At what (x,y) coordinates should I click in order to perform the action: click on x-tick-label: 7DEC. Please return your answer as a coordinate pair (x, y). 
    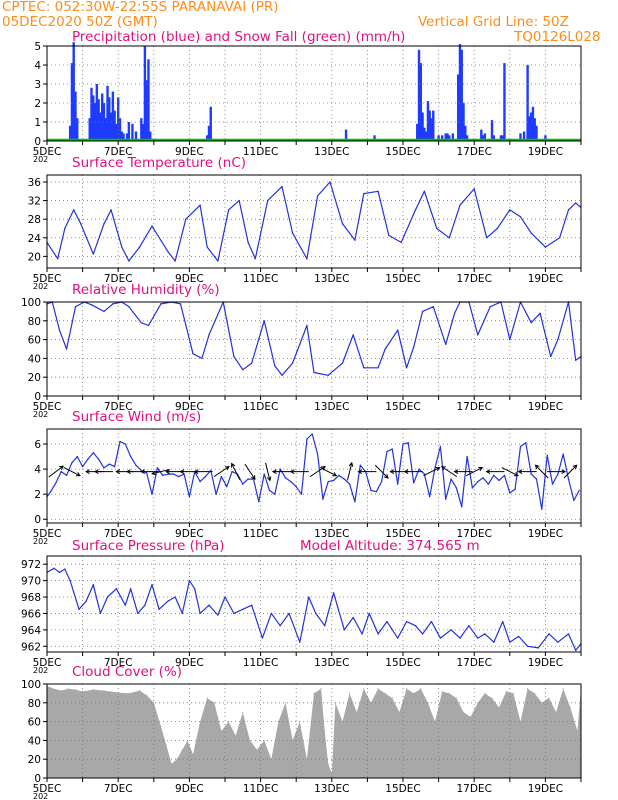
    Looking at the image, I should click on (118, 407).